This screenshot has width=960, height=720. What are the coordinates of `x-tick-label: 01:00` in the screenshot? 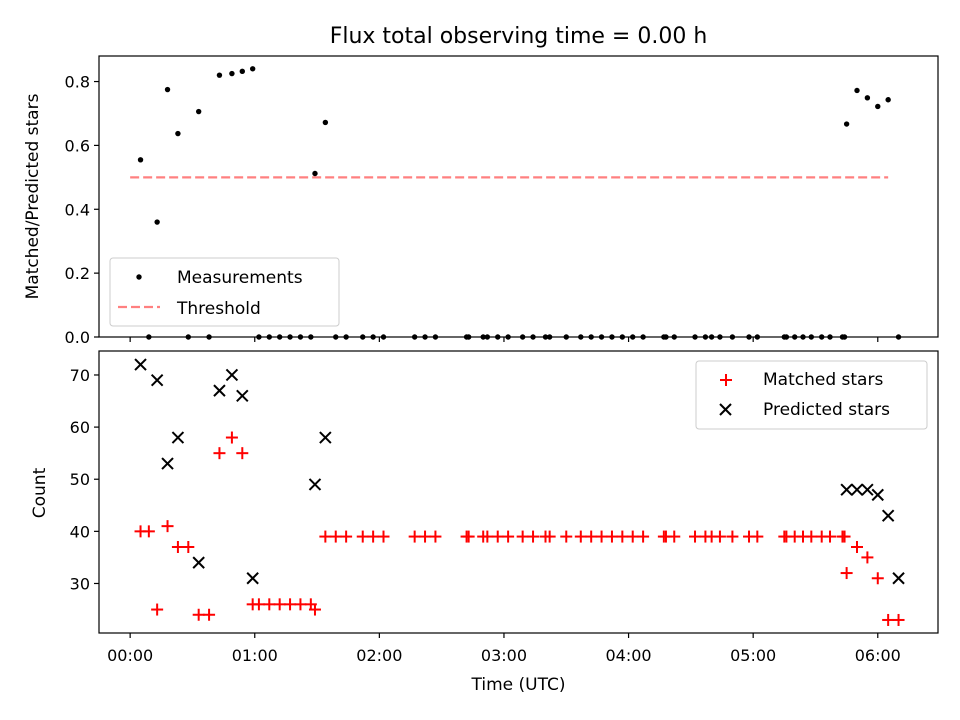 It's located at (255, 655).